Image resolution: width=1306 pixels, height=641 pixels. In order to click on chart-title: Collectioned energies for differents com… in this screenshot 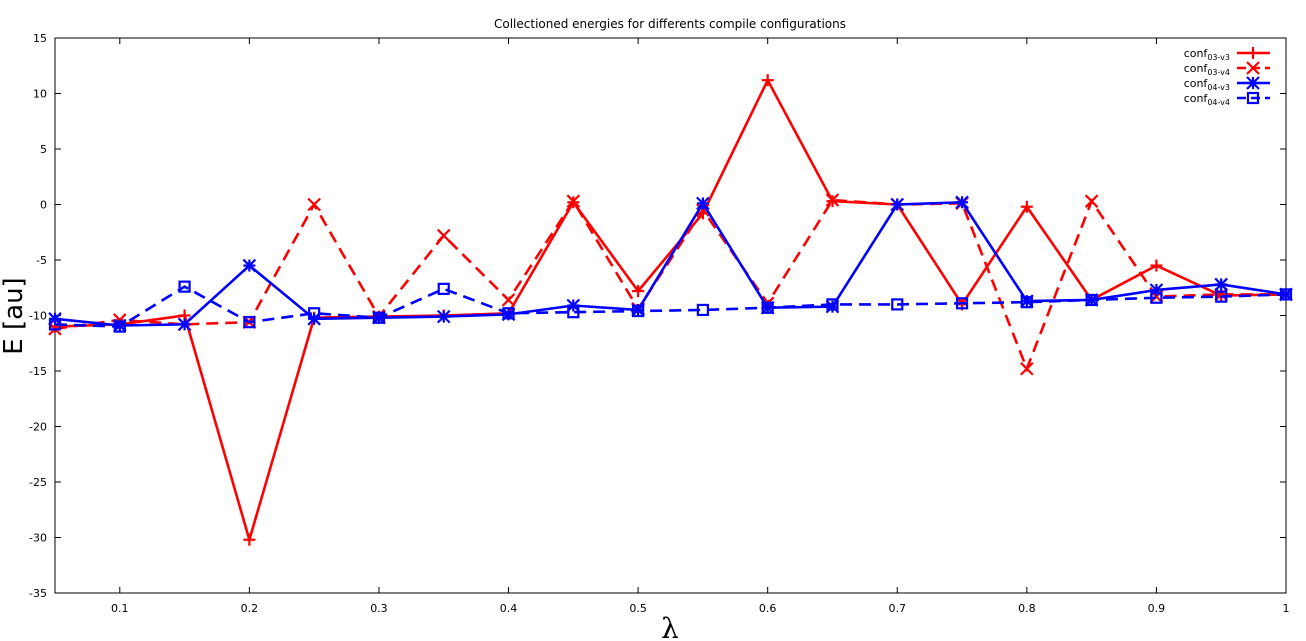, I will do `click(670, 24)`.